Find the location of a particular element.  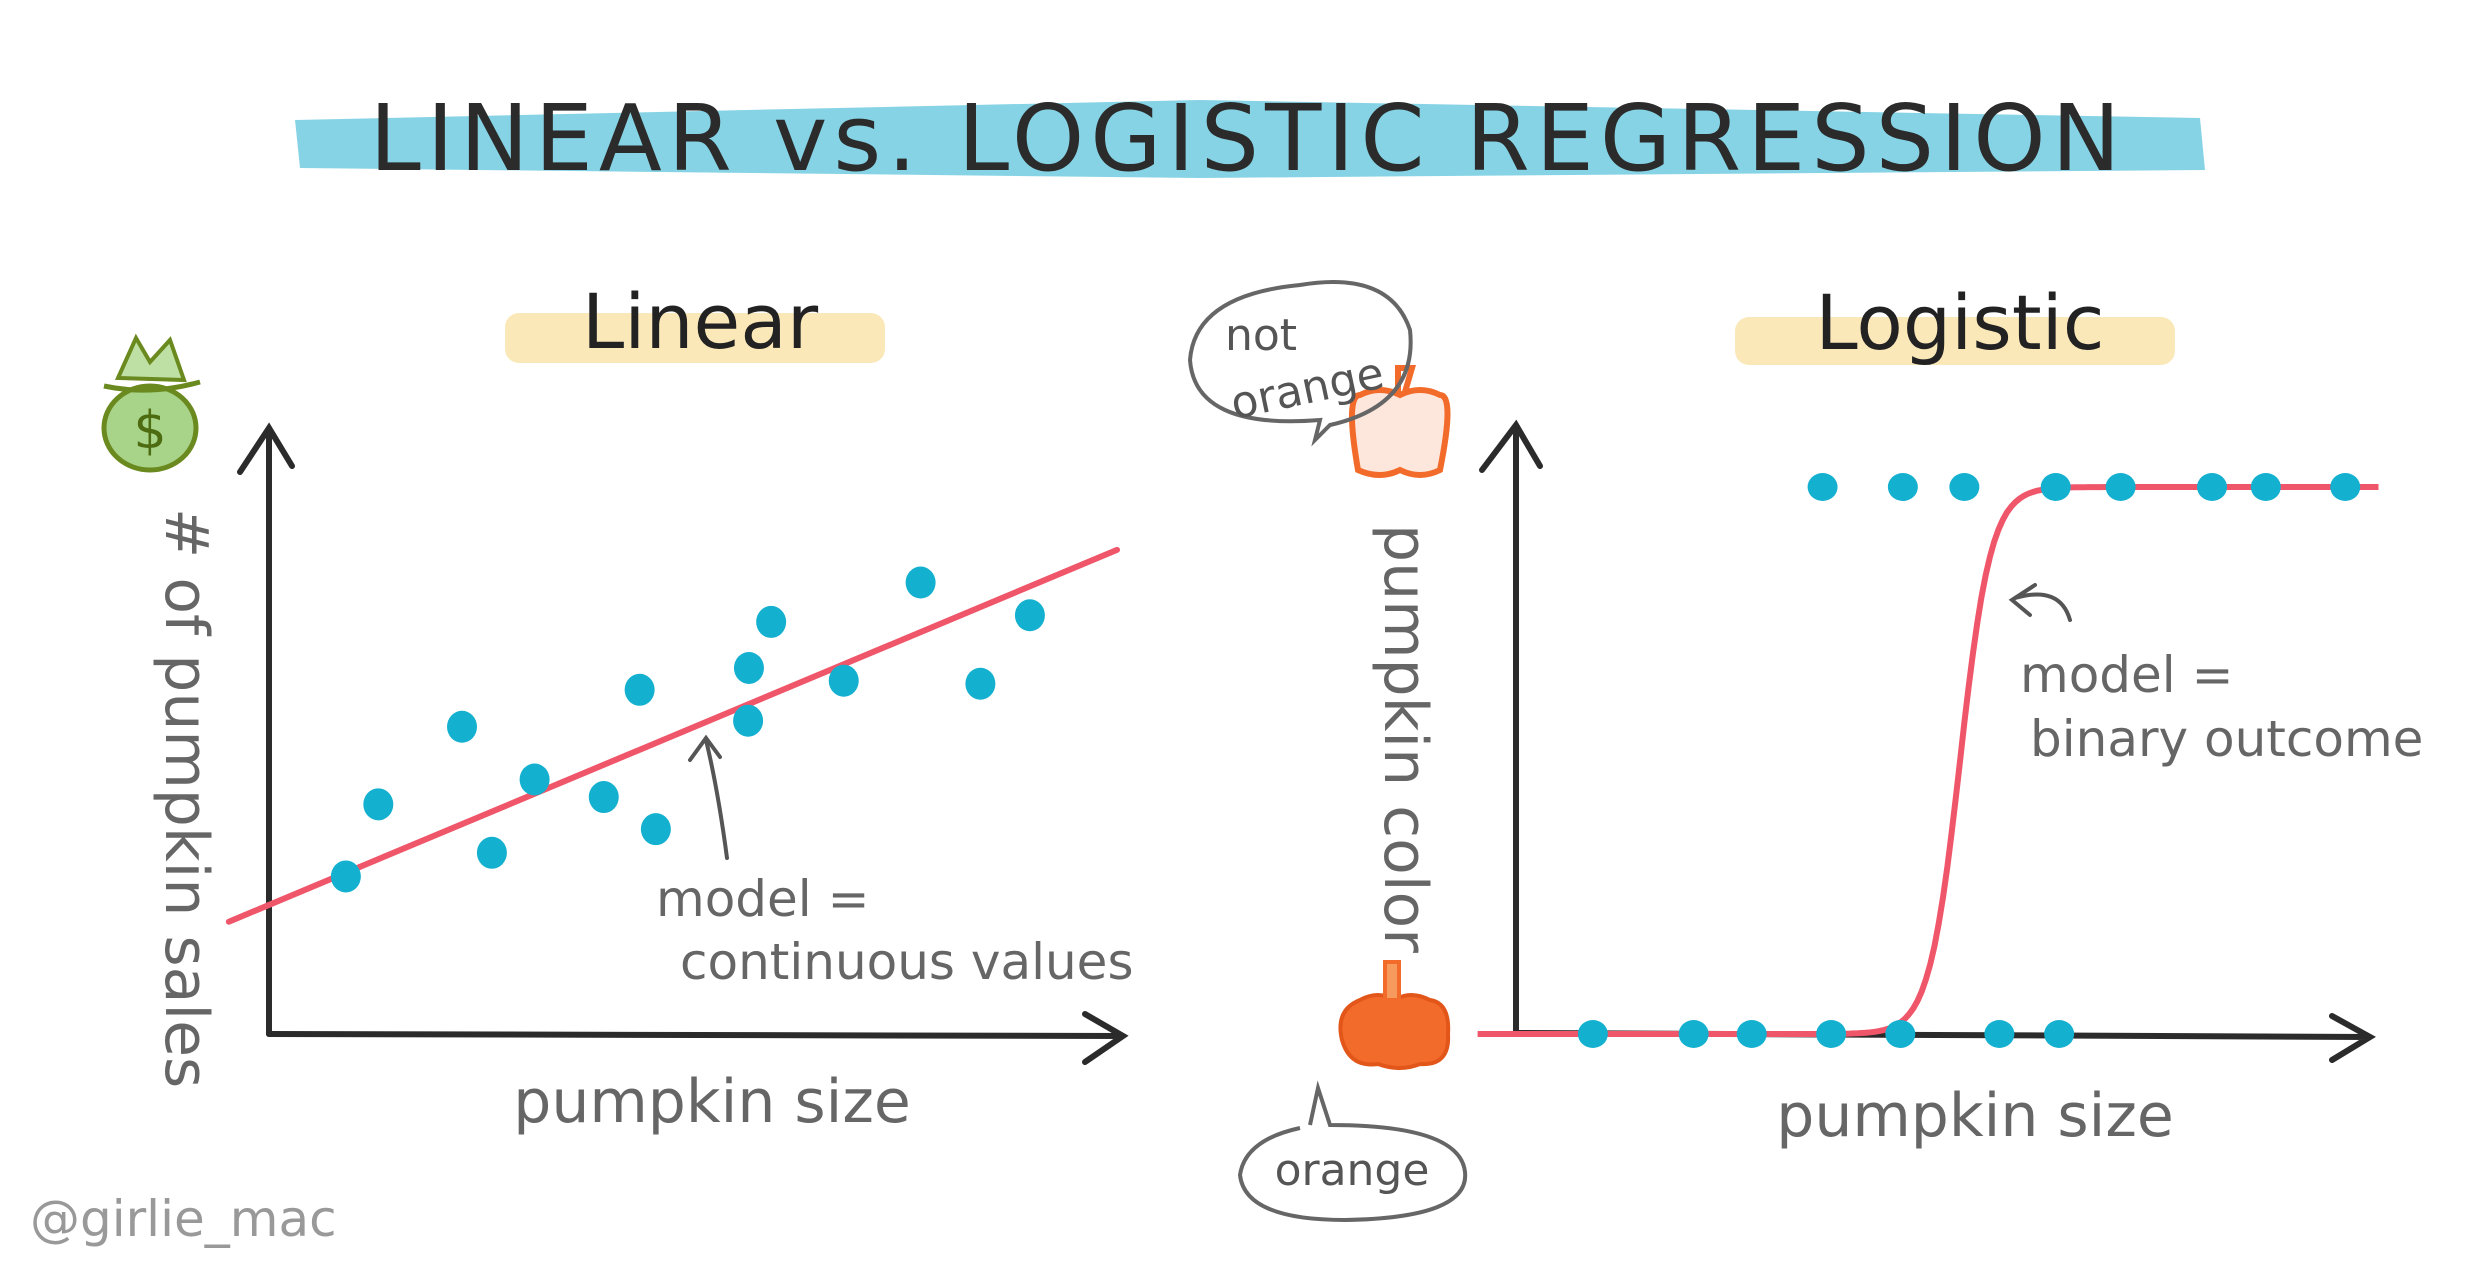

page-title: LINEAR vs. LOGISTIC REGRESSION is located at coordinates (1248, 138).